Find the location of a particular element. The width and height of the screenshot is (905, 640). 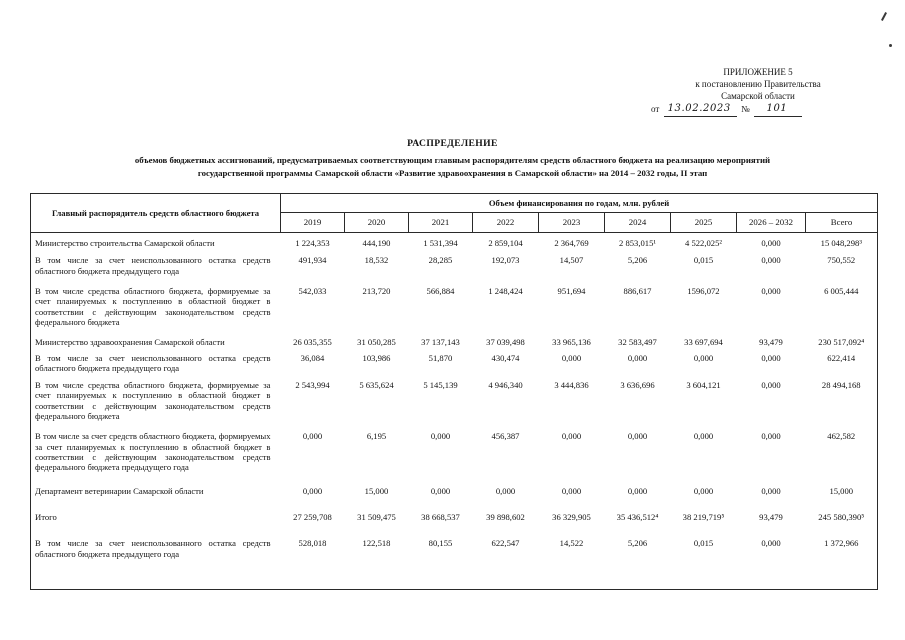

appendix-resolution-line: к постановлению Правительства is located at coordinates (758, 84).